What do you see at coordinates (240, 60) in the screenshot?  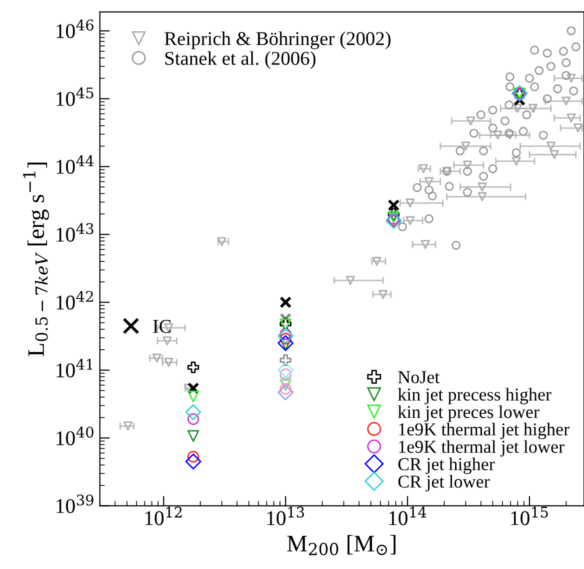 I see `legend-label: Stanek et al. (2006)` at bounding box center [240, 60].